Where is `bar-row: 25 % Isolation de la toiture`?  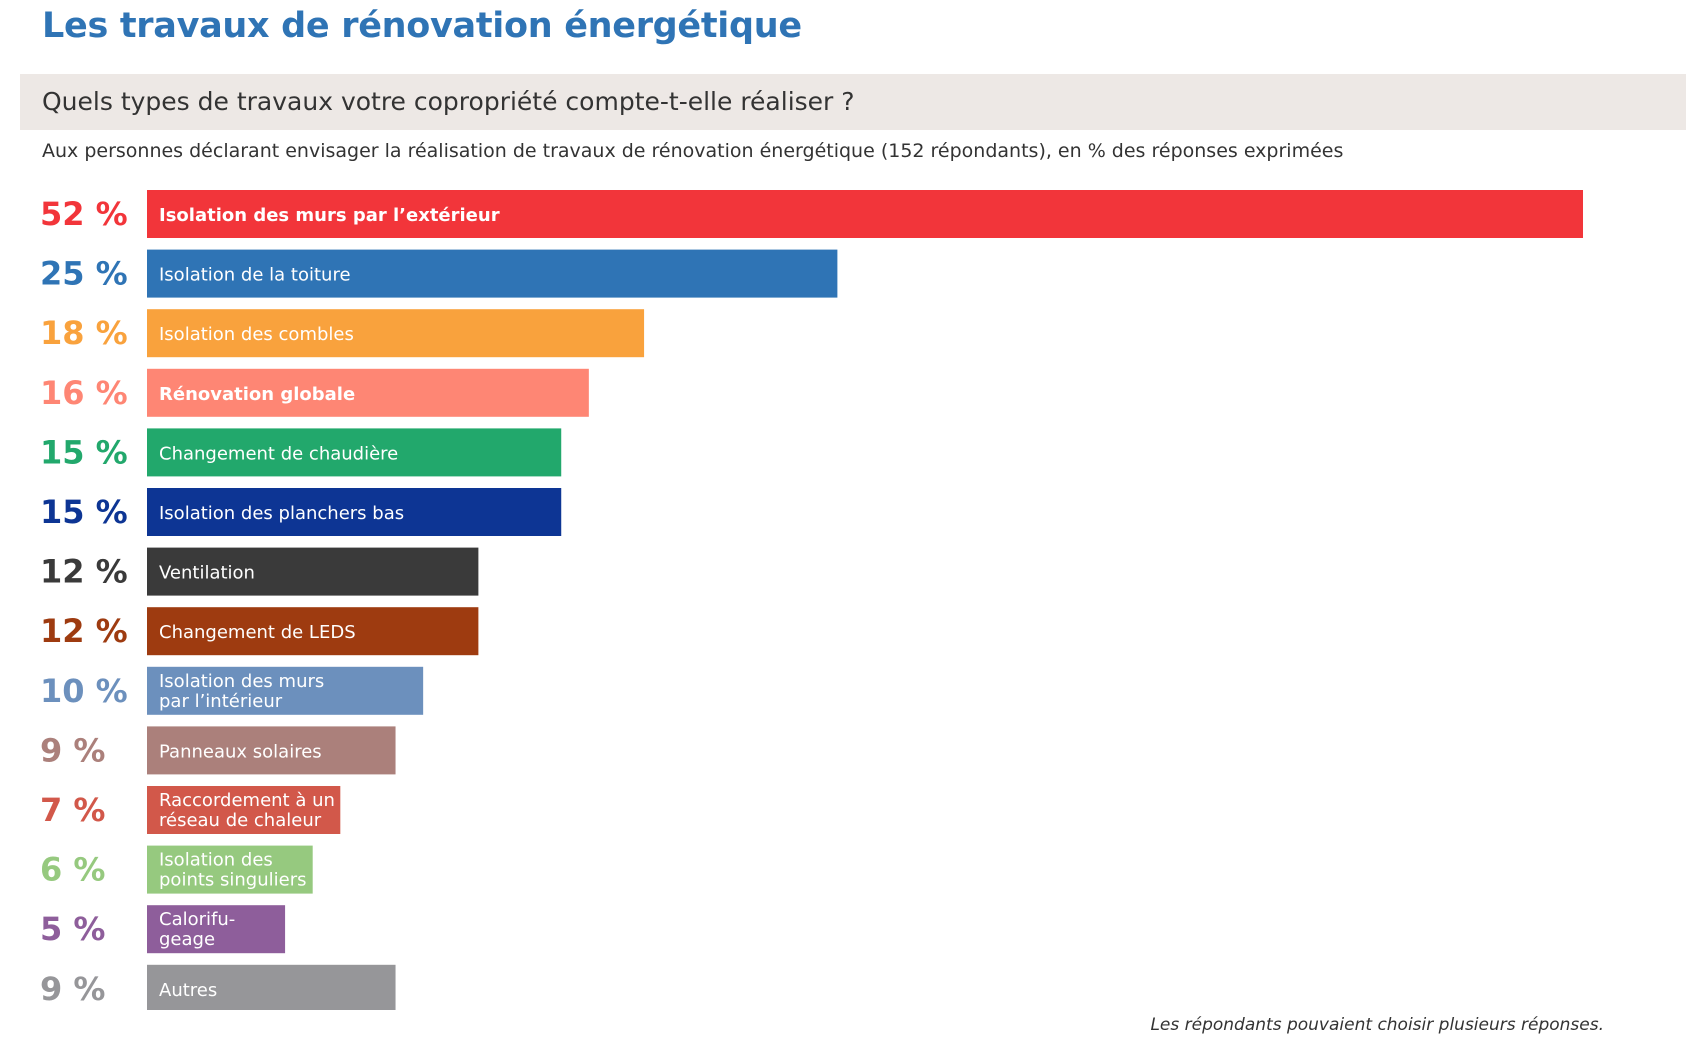
bar-row: 25 % Isolation de la toiture is located at coordinates (439, 273).